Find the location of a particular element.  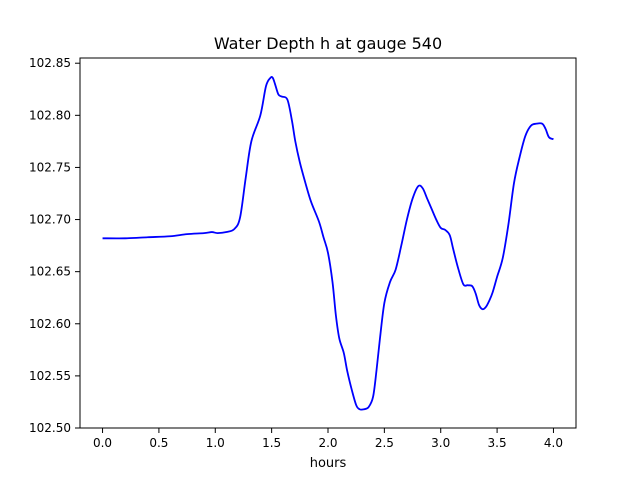

x-tick-label: 1.0 is located at coordinates (215, 443).